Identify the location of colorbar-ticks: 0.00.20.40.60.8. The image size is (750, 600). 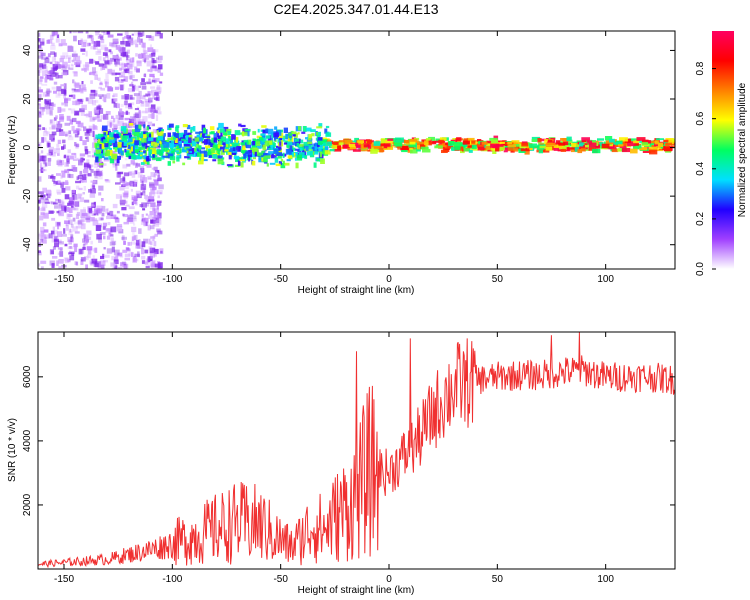
(705, 168).